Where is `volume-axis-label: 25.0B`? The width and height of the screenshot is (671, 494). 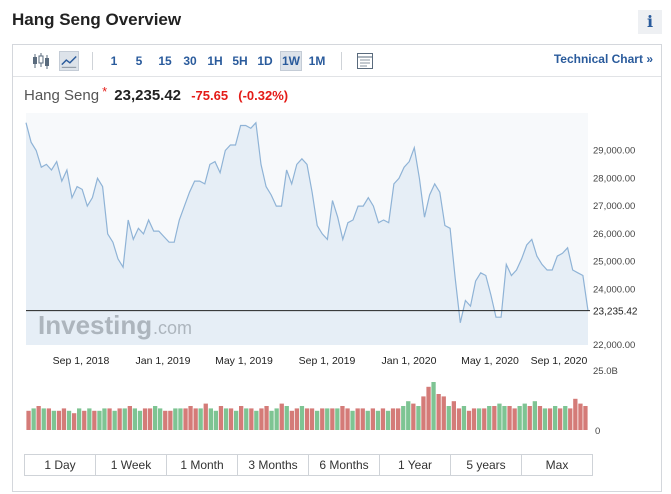
volume-axis-label: 25.0B is located at coordinates (605, 371).